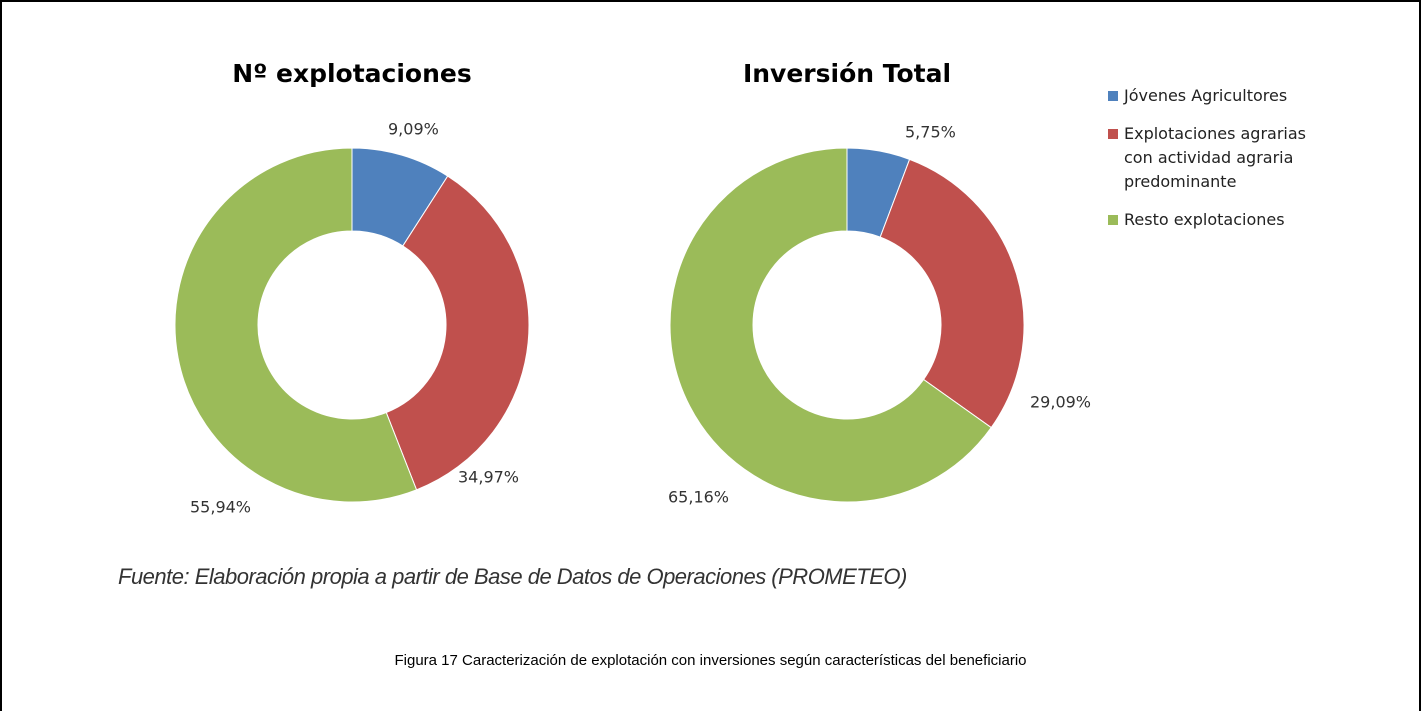  I want to click on legend-item: Resto explotaciones, so click(1213, 220).